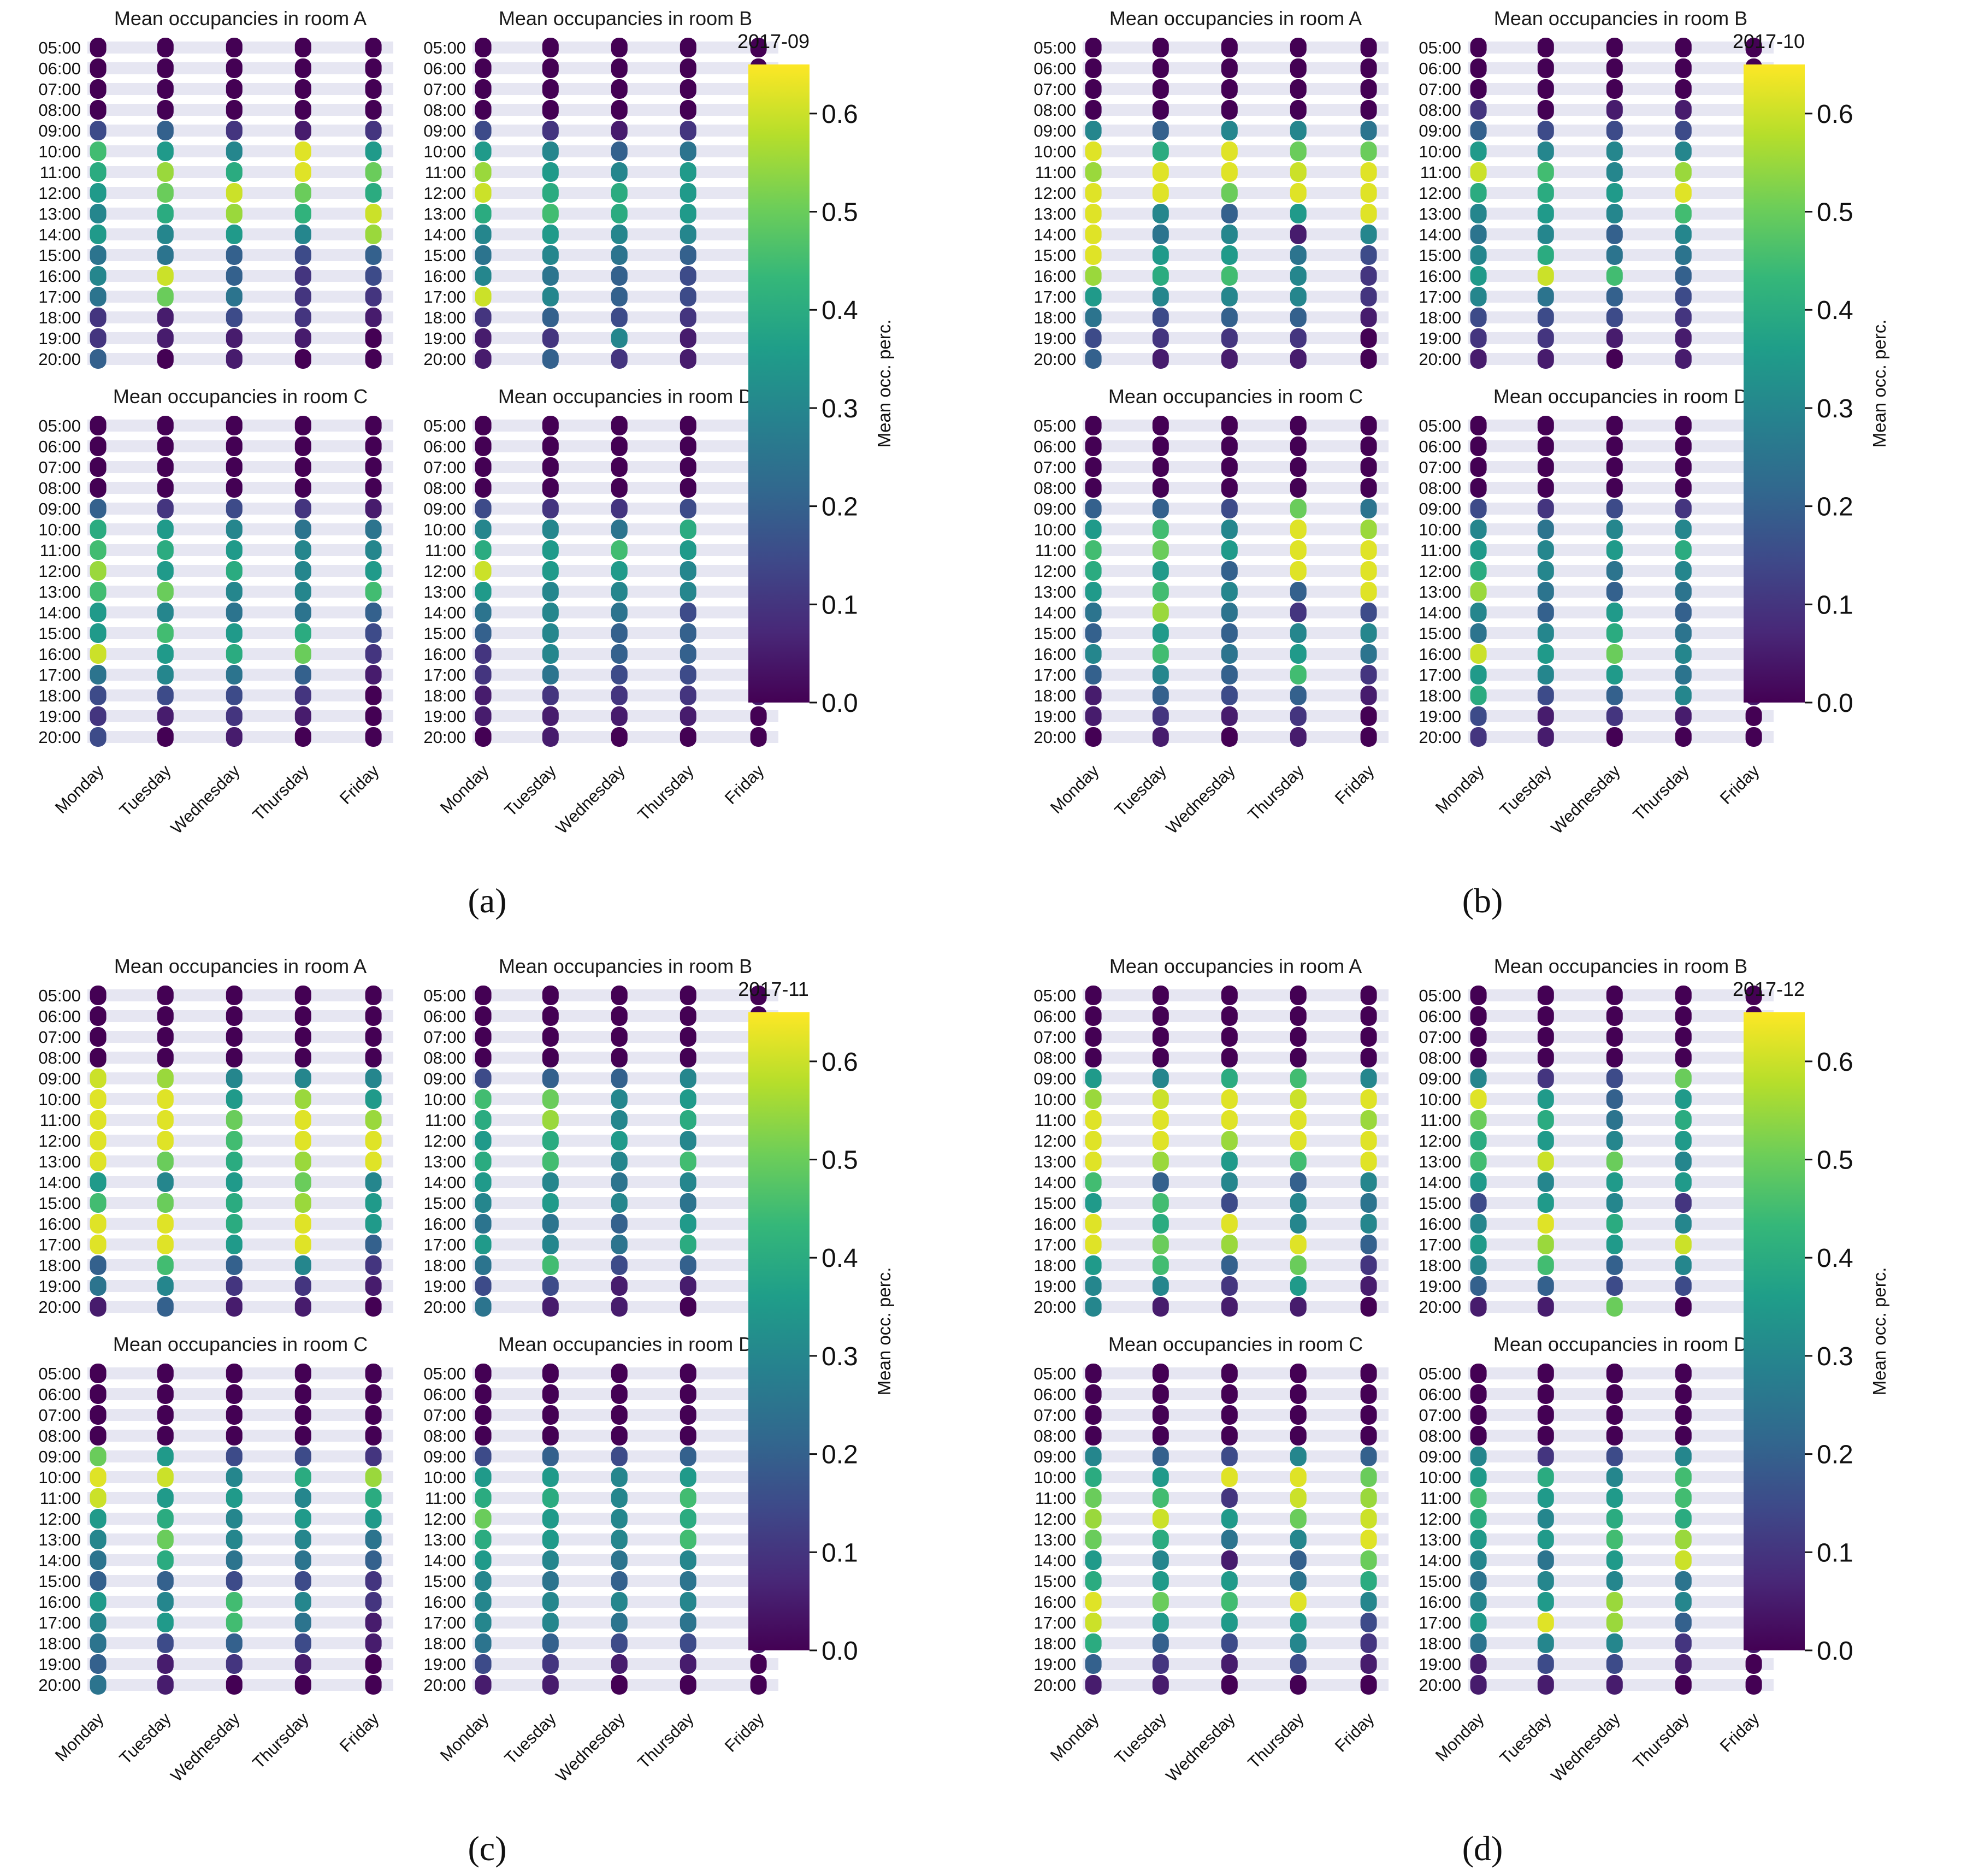 The width and height of the screenshot is (1973, 1876). Describe the element at coordinates (840, 1259) in the screenshot. I see `colorbar-tick-label: 0.4` at that location.